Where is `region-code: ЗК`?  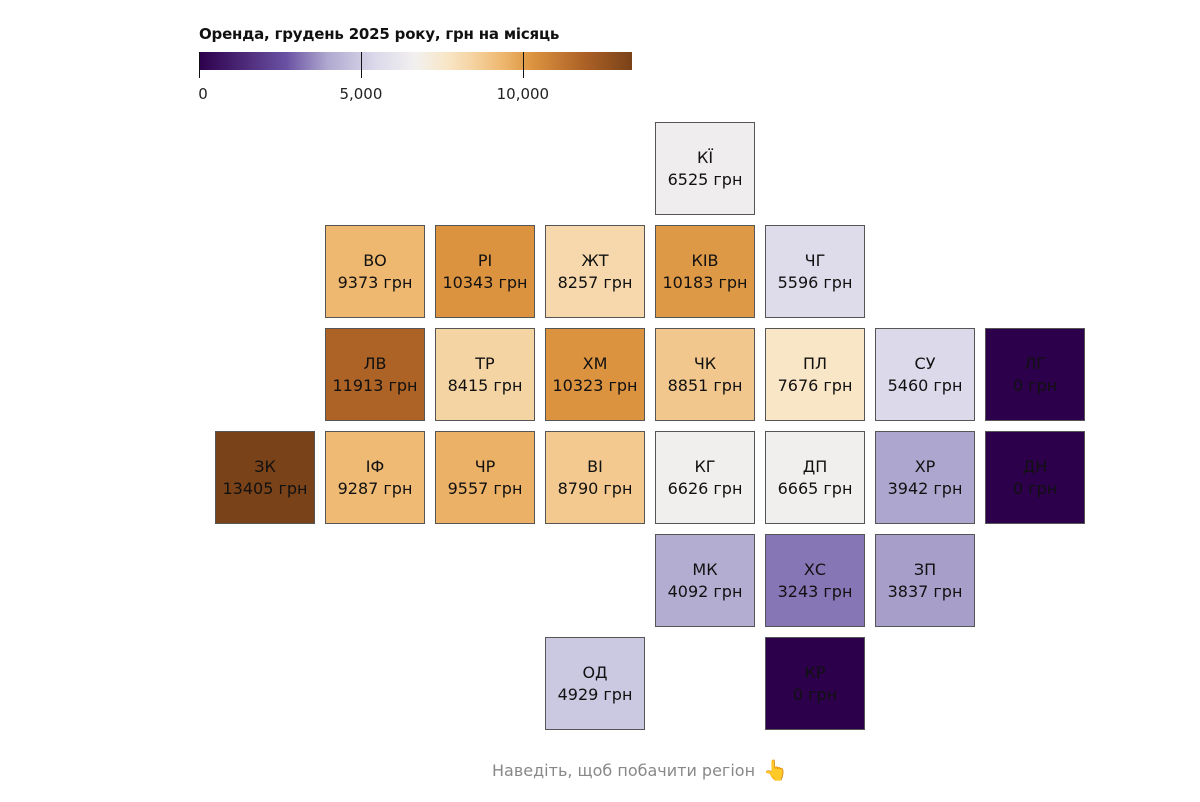 region-code: ЗК is located at coordinates (265, 466).